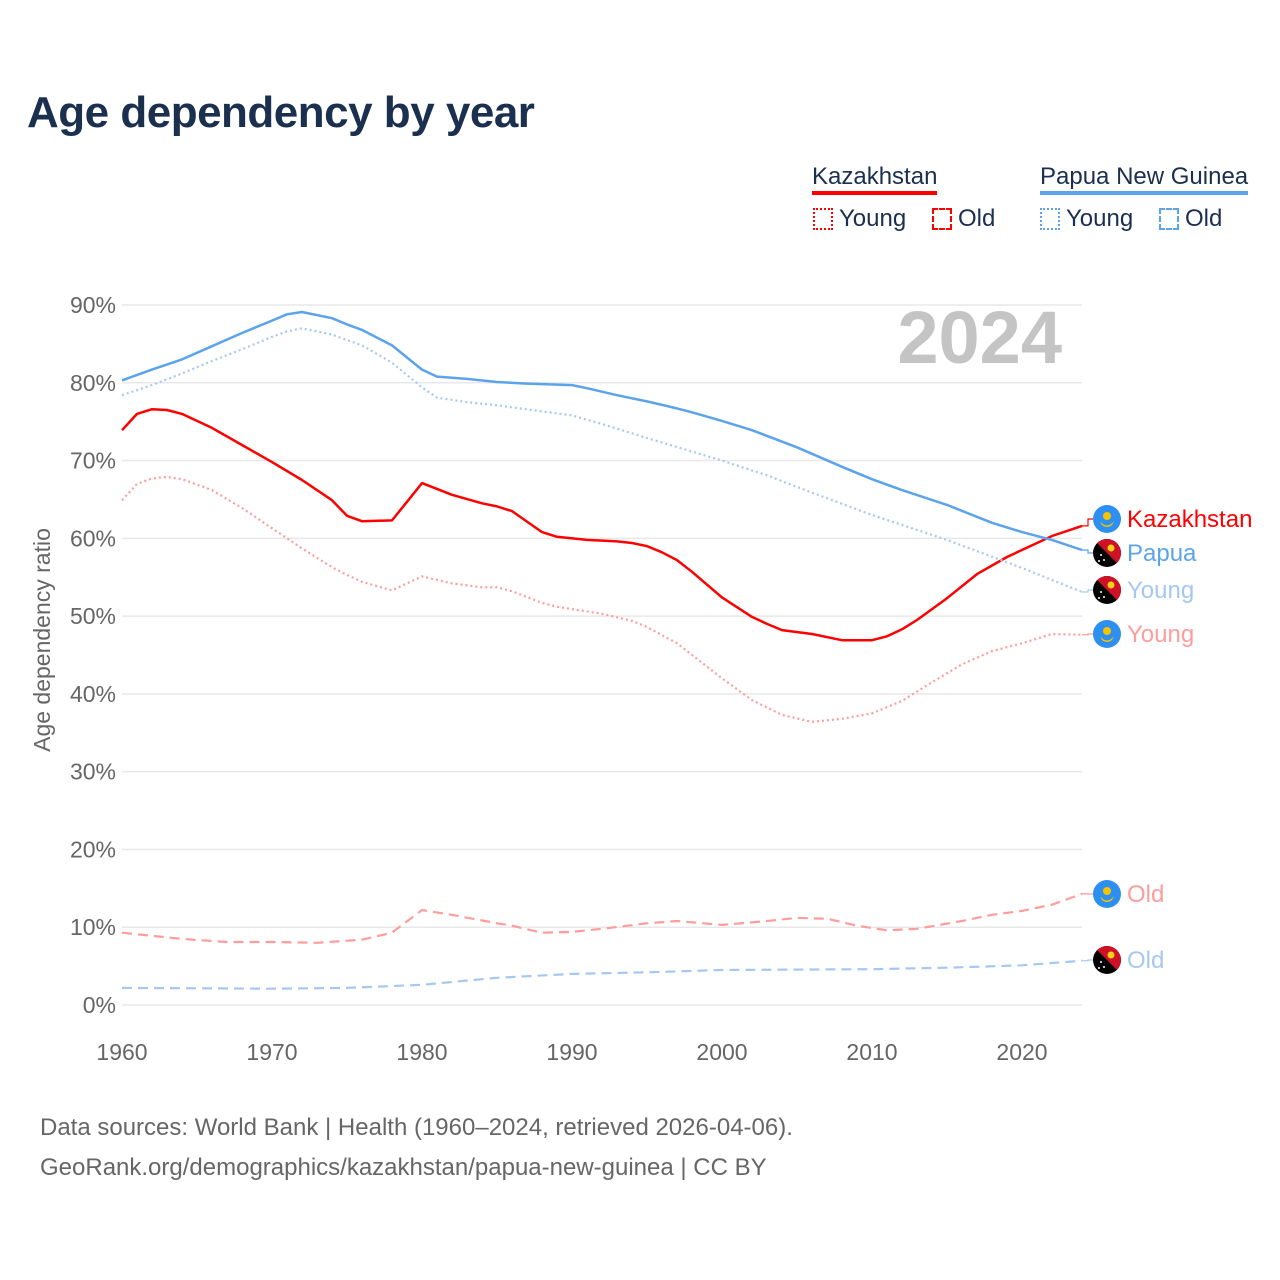  I want to click on y-tick-label: 30%, so click(93, 772).